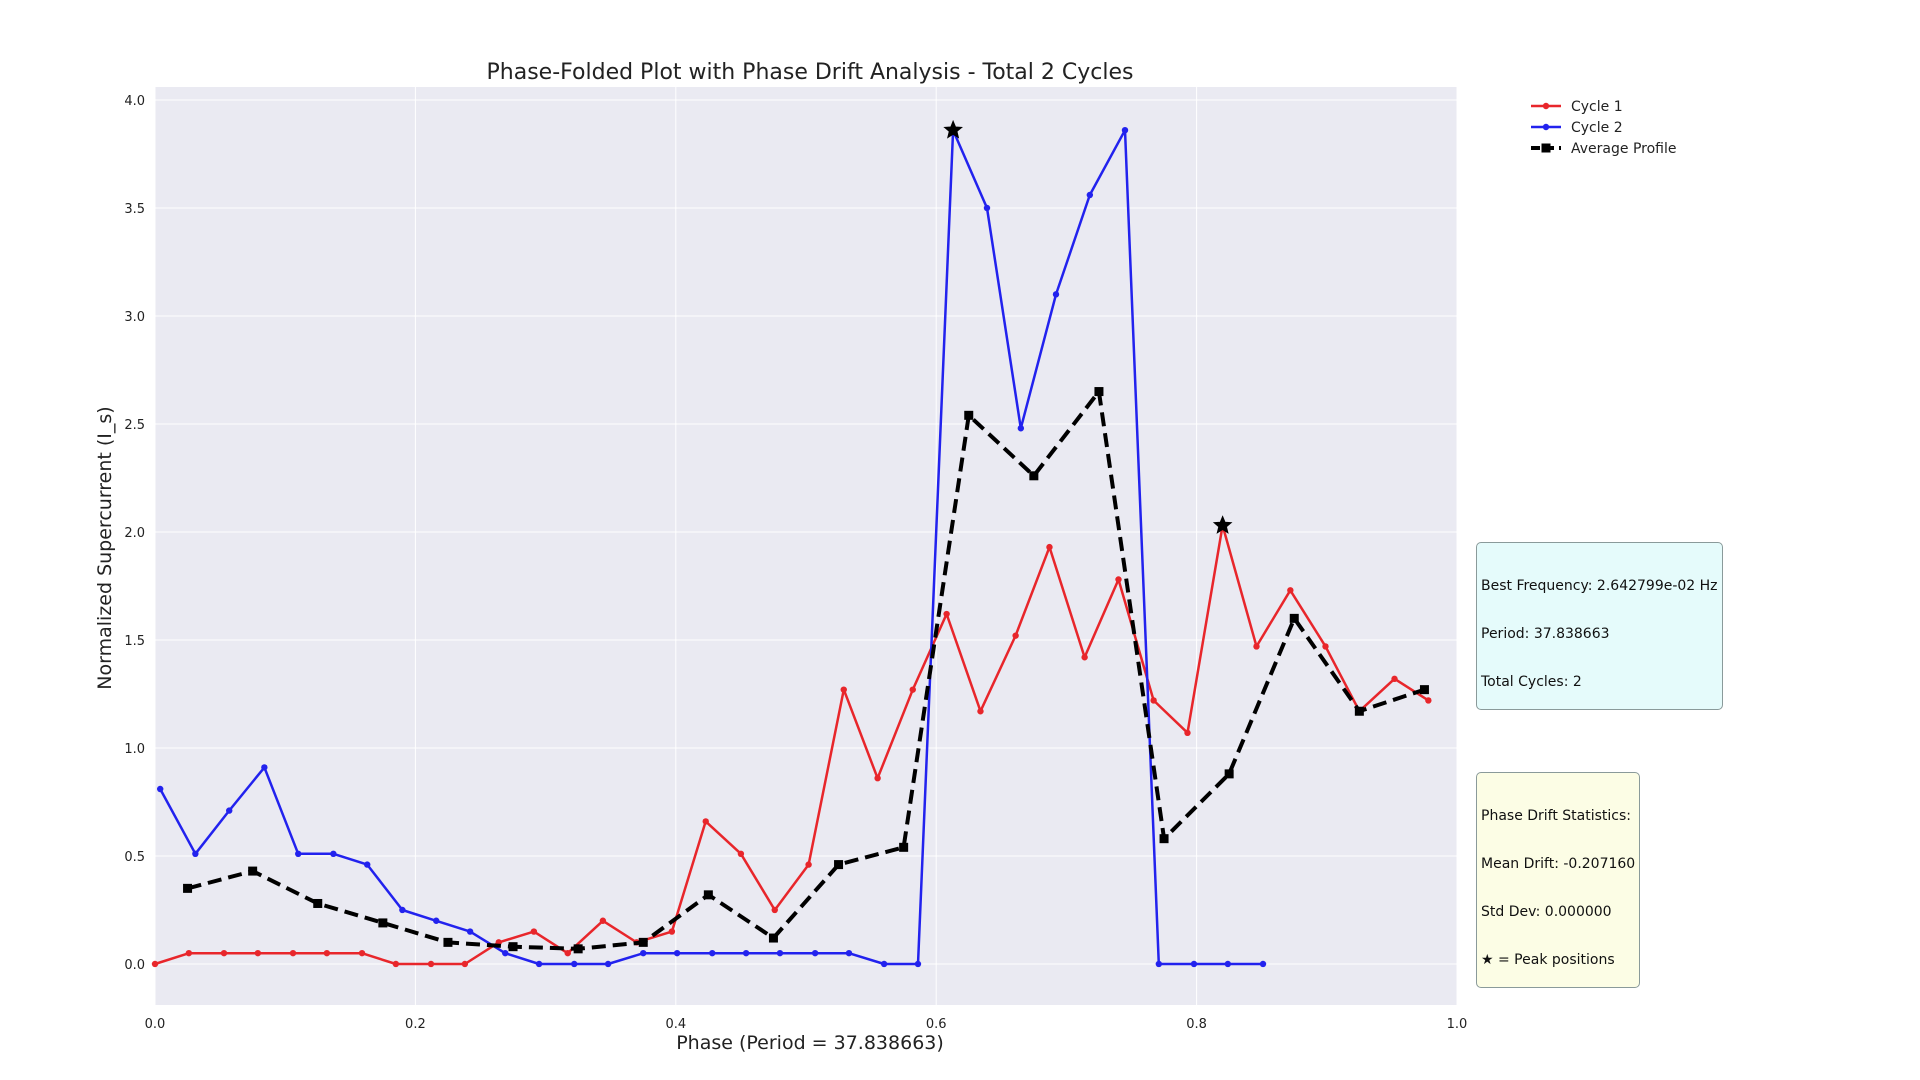  I want to click on period-info-line: Period: 37.838663, so click(1545, 634).